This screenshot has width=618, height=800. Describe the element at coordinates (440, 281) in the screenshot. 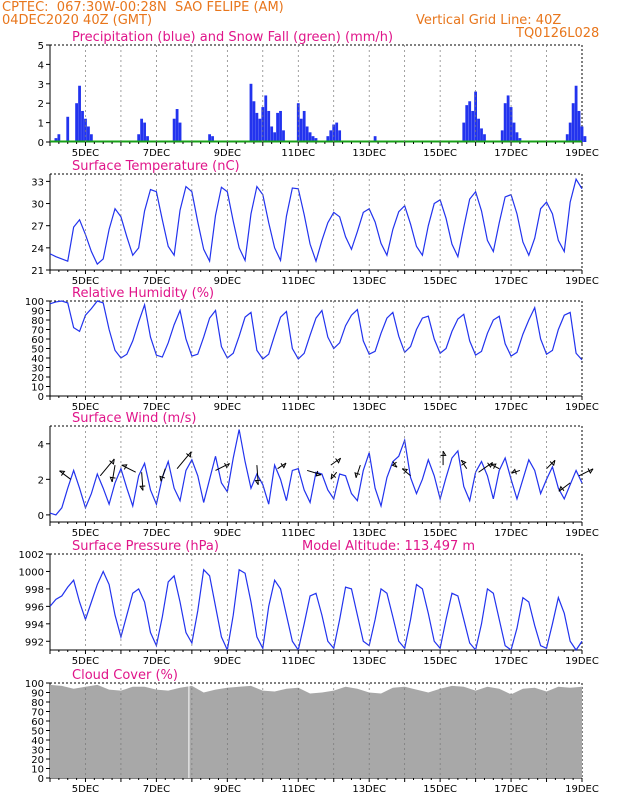

I see `x-tick-label: 15DEC` at that location.